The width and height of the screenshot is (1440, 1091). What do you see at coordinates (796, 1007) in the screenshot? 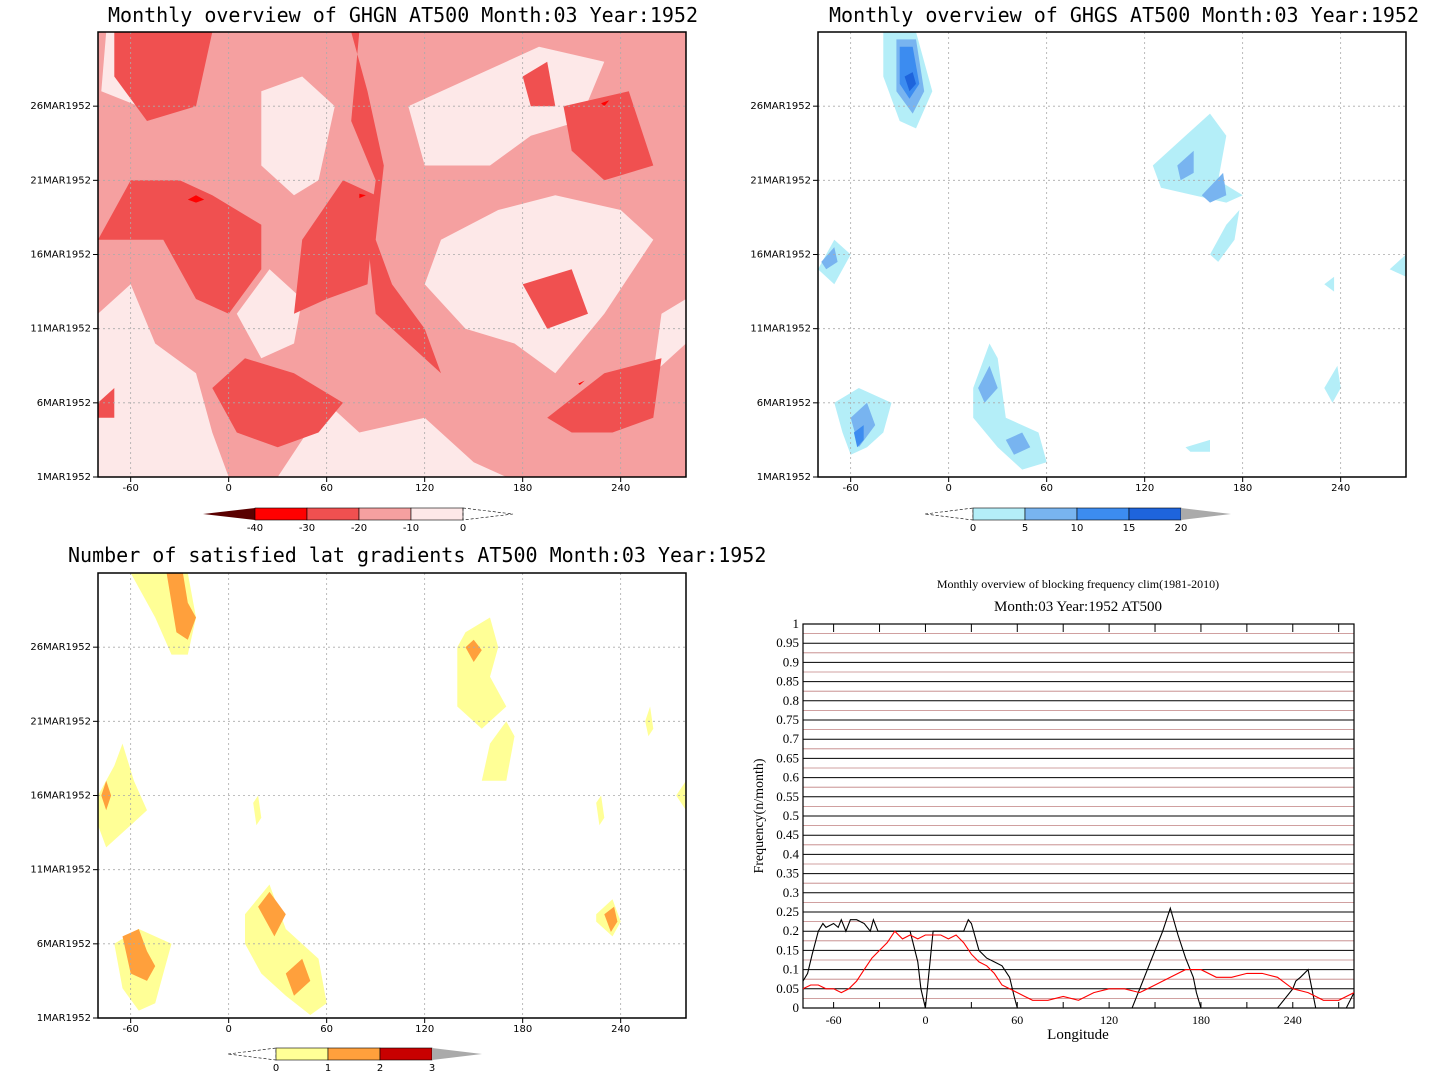
I see `line-y-tick-label-0: 0` at bounding box center [796, 1007].